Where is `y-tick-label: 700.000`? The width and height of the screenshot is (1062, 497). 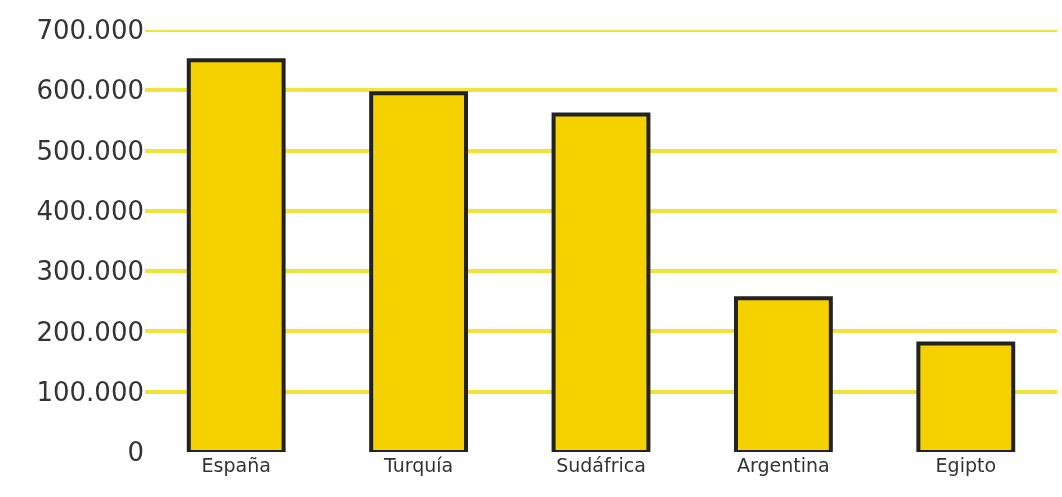 y-tick-label: 700.000 is located at coordinates (90, 30).